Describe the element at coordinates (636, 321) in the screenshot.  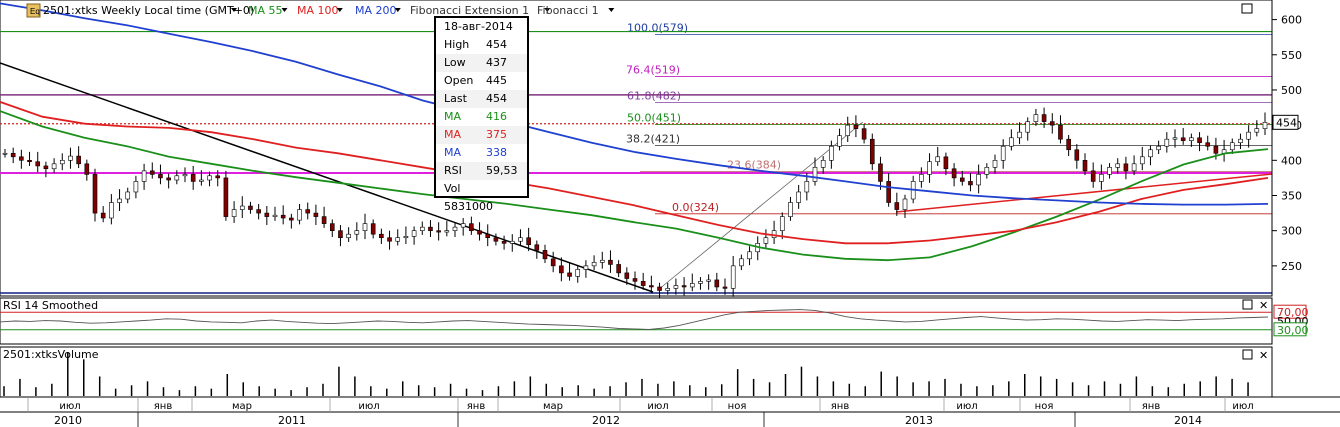
I see `rsi-panel` at that location.